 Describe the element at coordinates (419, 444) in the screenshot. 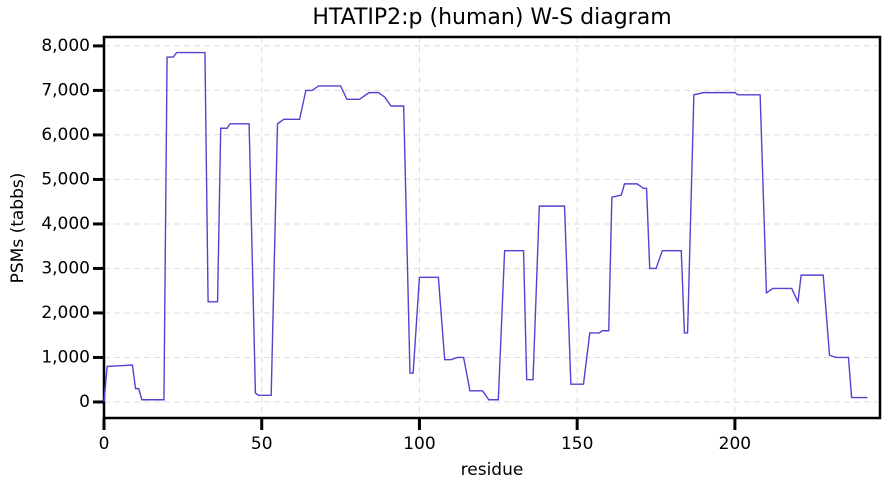

I see `x-tick-label: 100` at that location.